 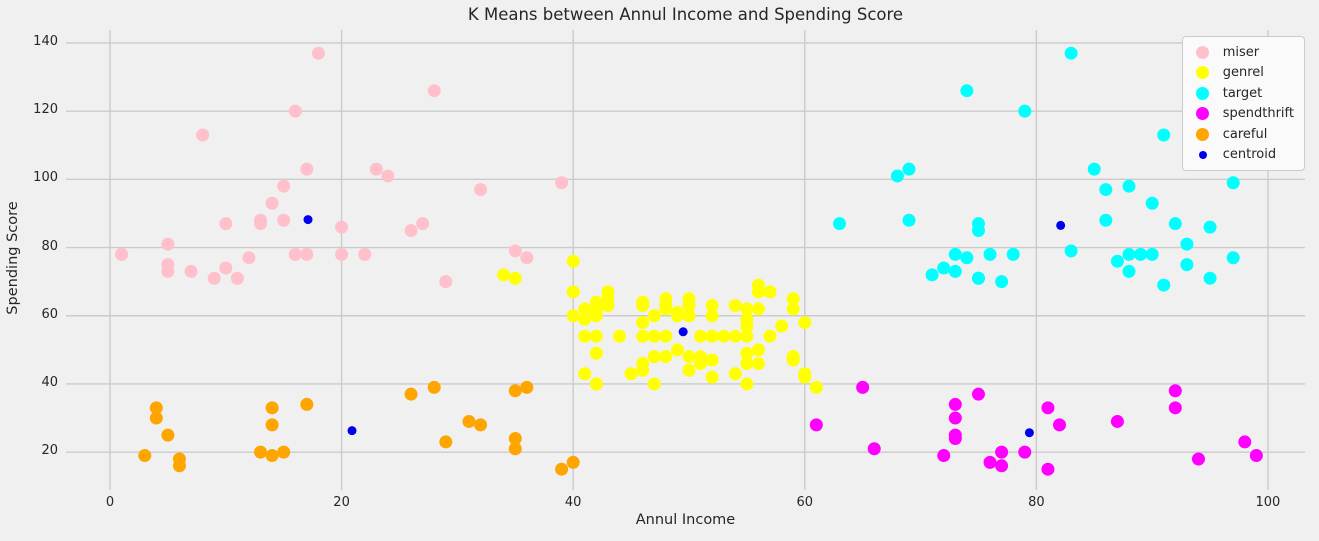 I want to click on legend-label: spendthrift, so click(x=1258, y=114).